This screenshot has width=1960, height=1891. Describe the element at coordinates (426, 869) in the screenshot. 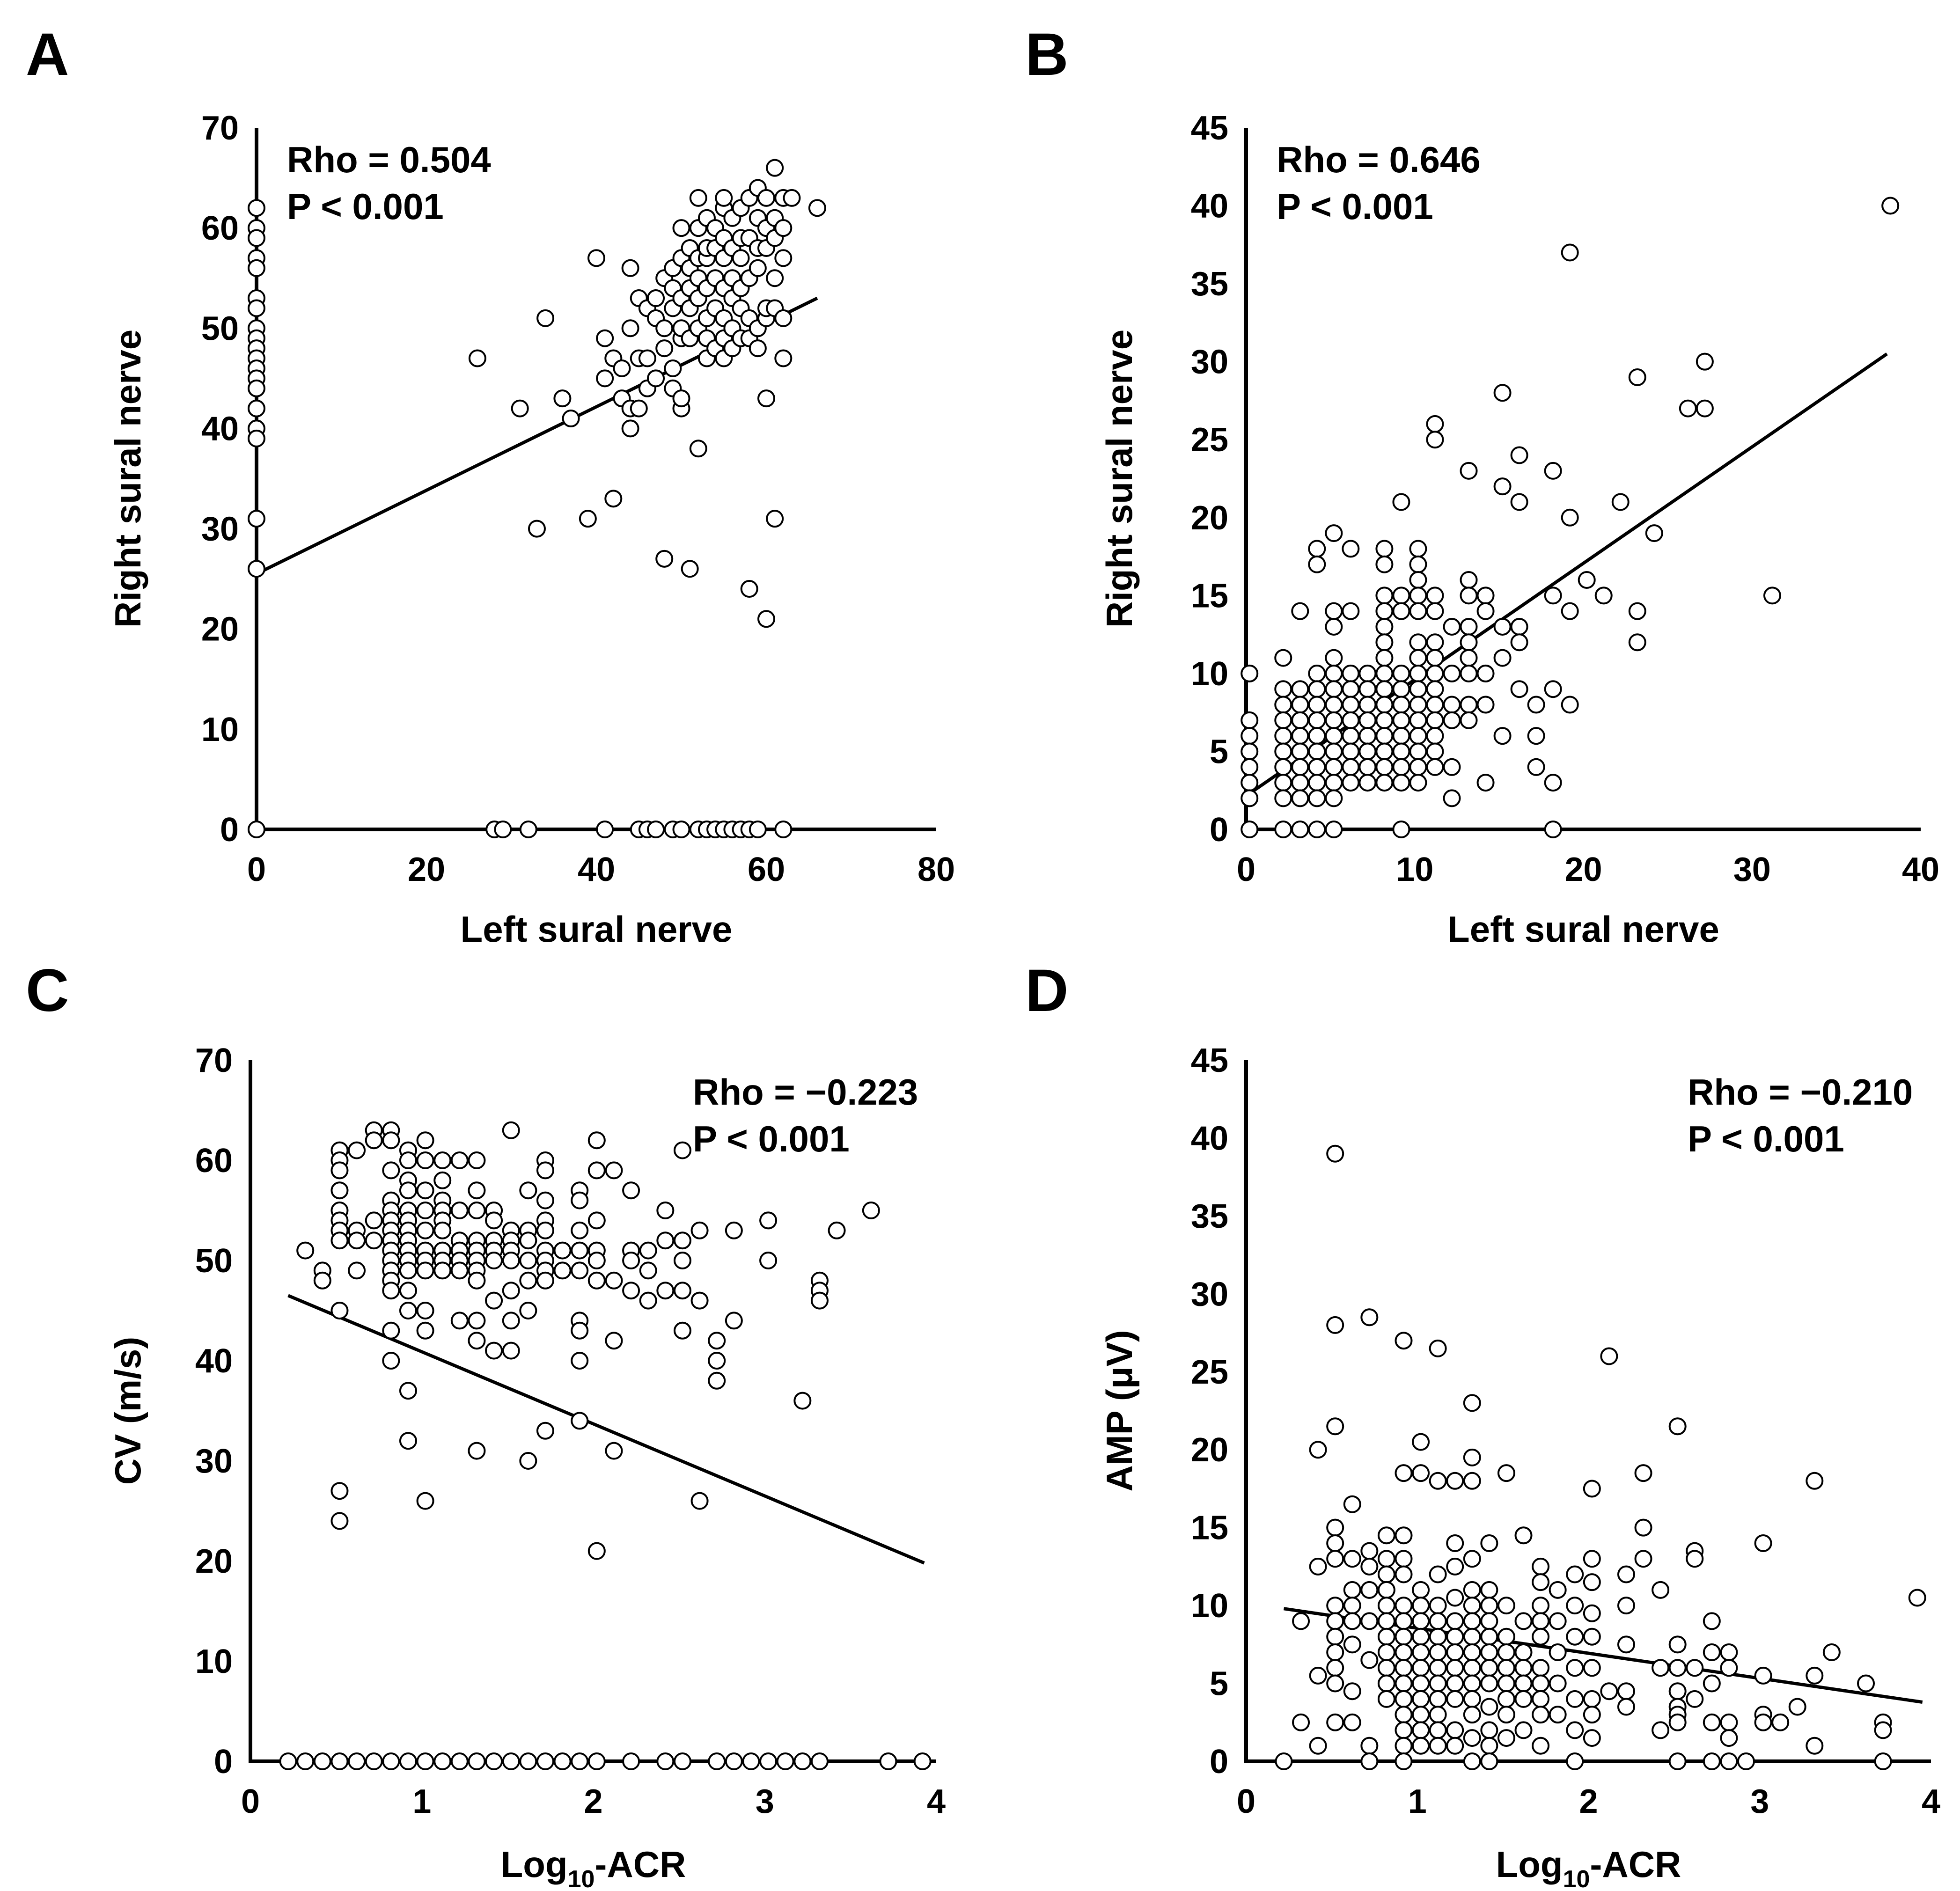

I see `x-tick-label: 20` at that location.